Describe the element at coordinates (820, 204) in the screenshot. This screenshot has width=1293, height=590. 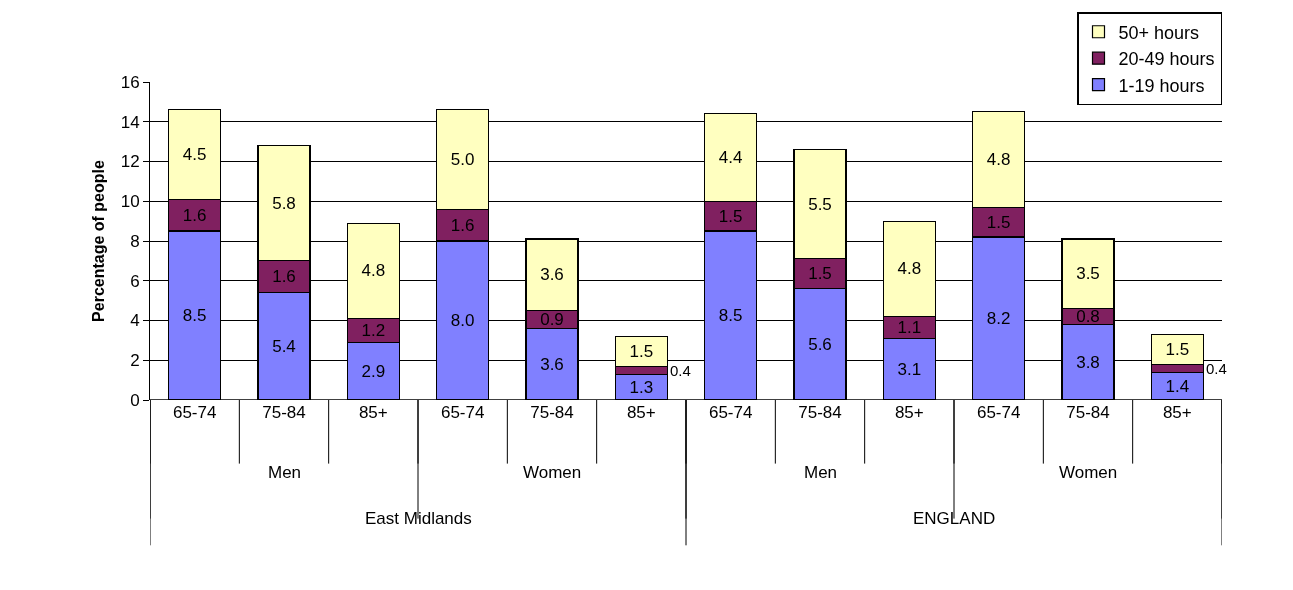
I see `data-label: 5.5` at that location.